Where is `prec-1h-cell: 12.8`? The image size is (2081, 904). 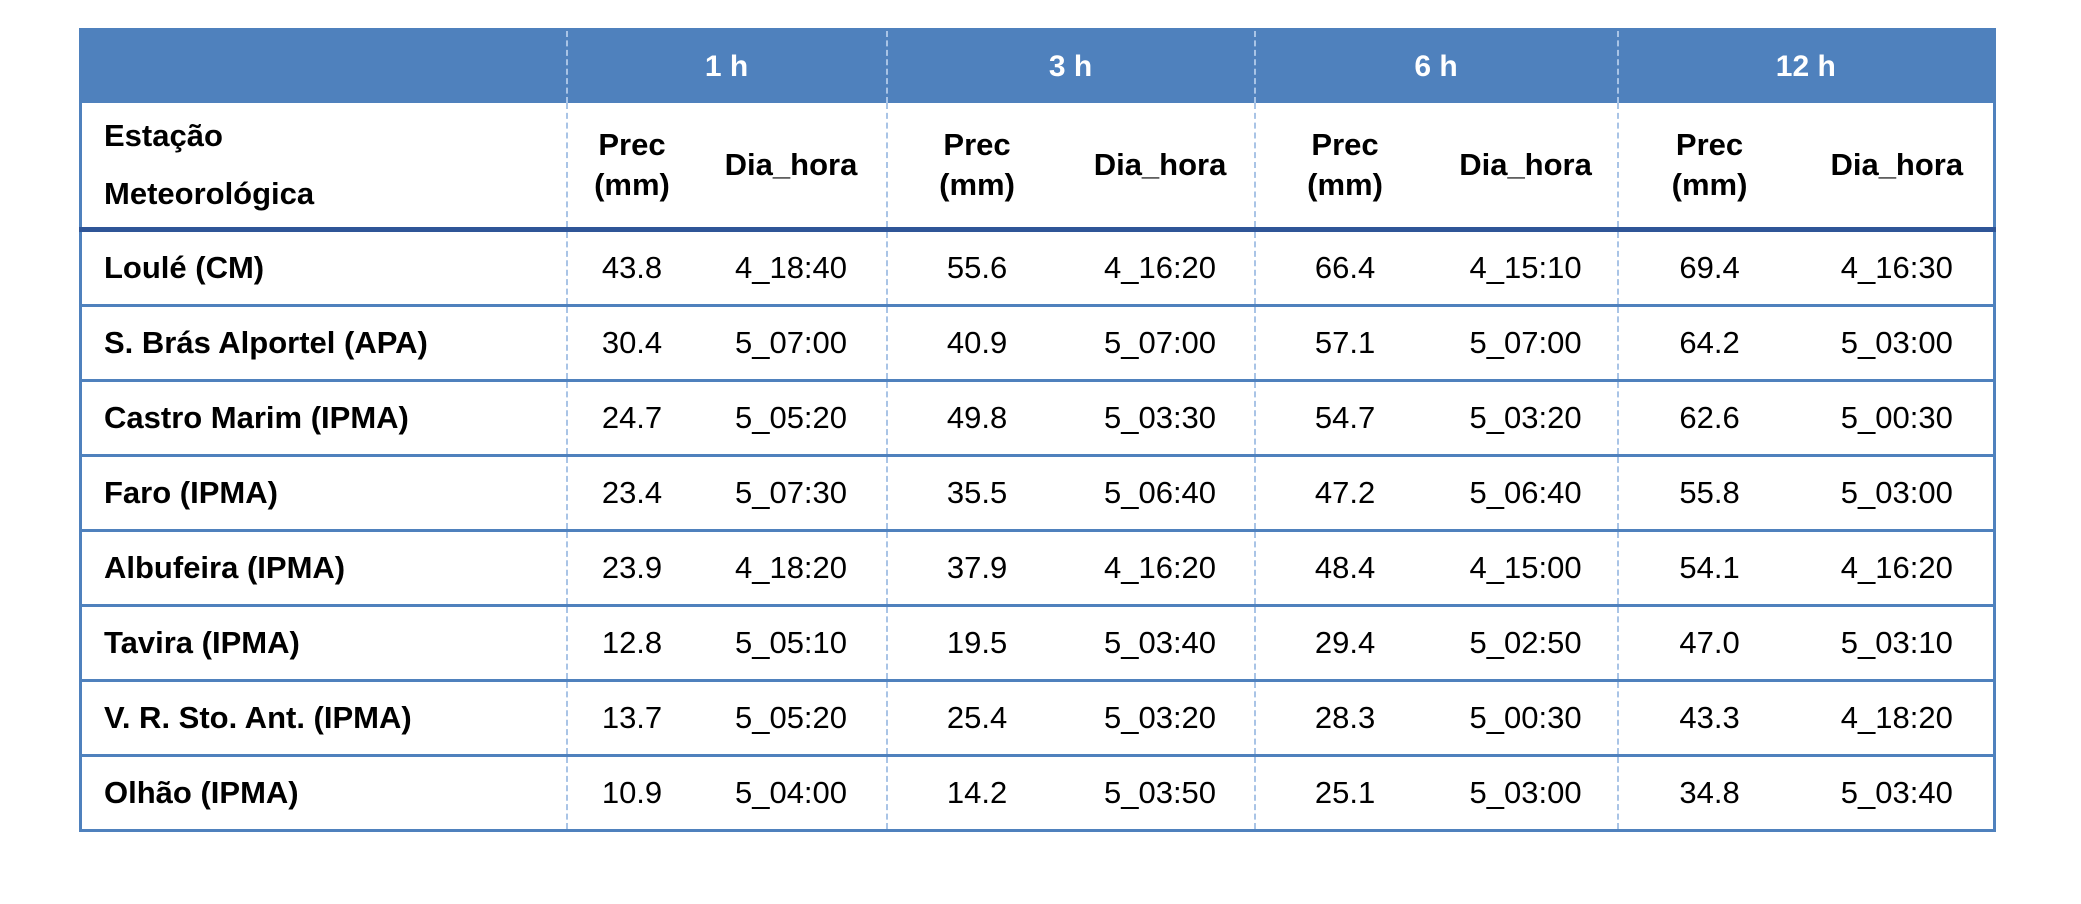
prec-1h-cell: 12.8 is located at coordinates (631, 642).